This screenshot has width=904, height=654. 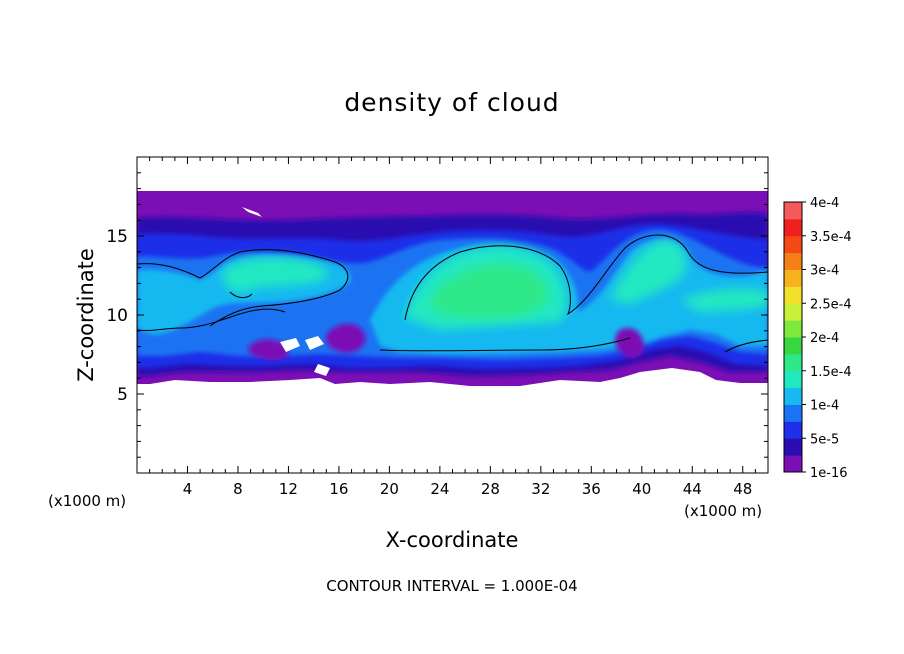 What do you see at coordinates (824, 406) in the screenshot?
I see `colorbar-label: 1e-4` at bounding box center [824, 406].